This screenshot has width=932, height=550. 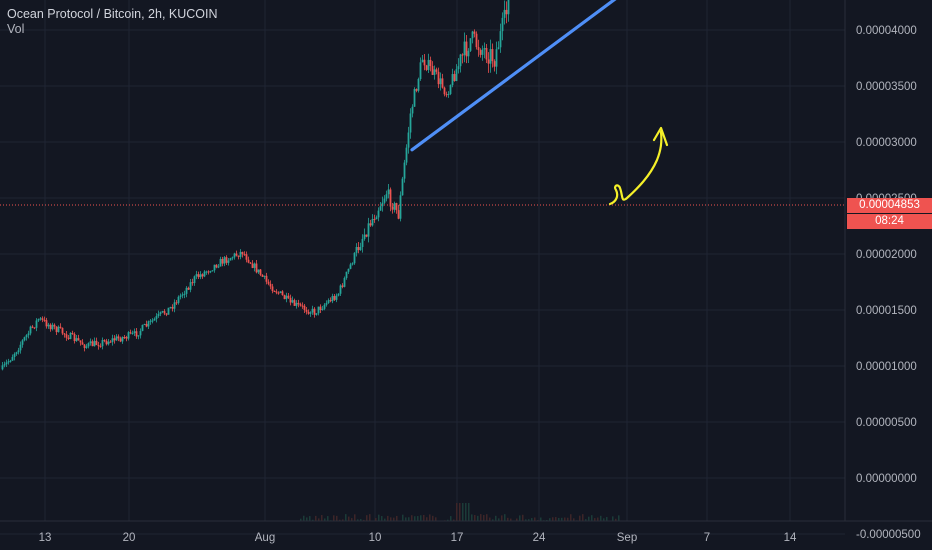 I want to click on symbol-title: Ocean Protocol / Bitcoin, 2h, KUCOIN, so click(x=112, y=14).